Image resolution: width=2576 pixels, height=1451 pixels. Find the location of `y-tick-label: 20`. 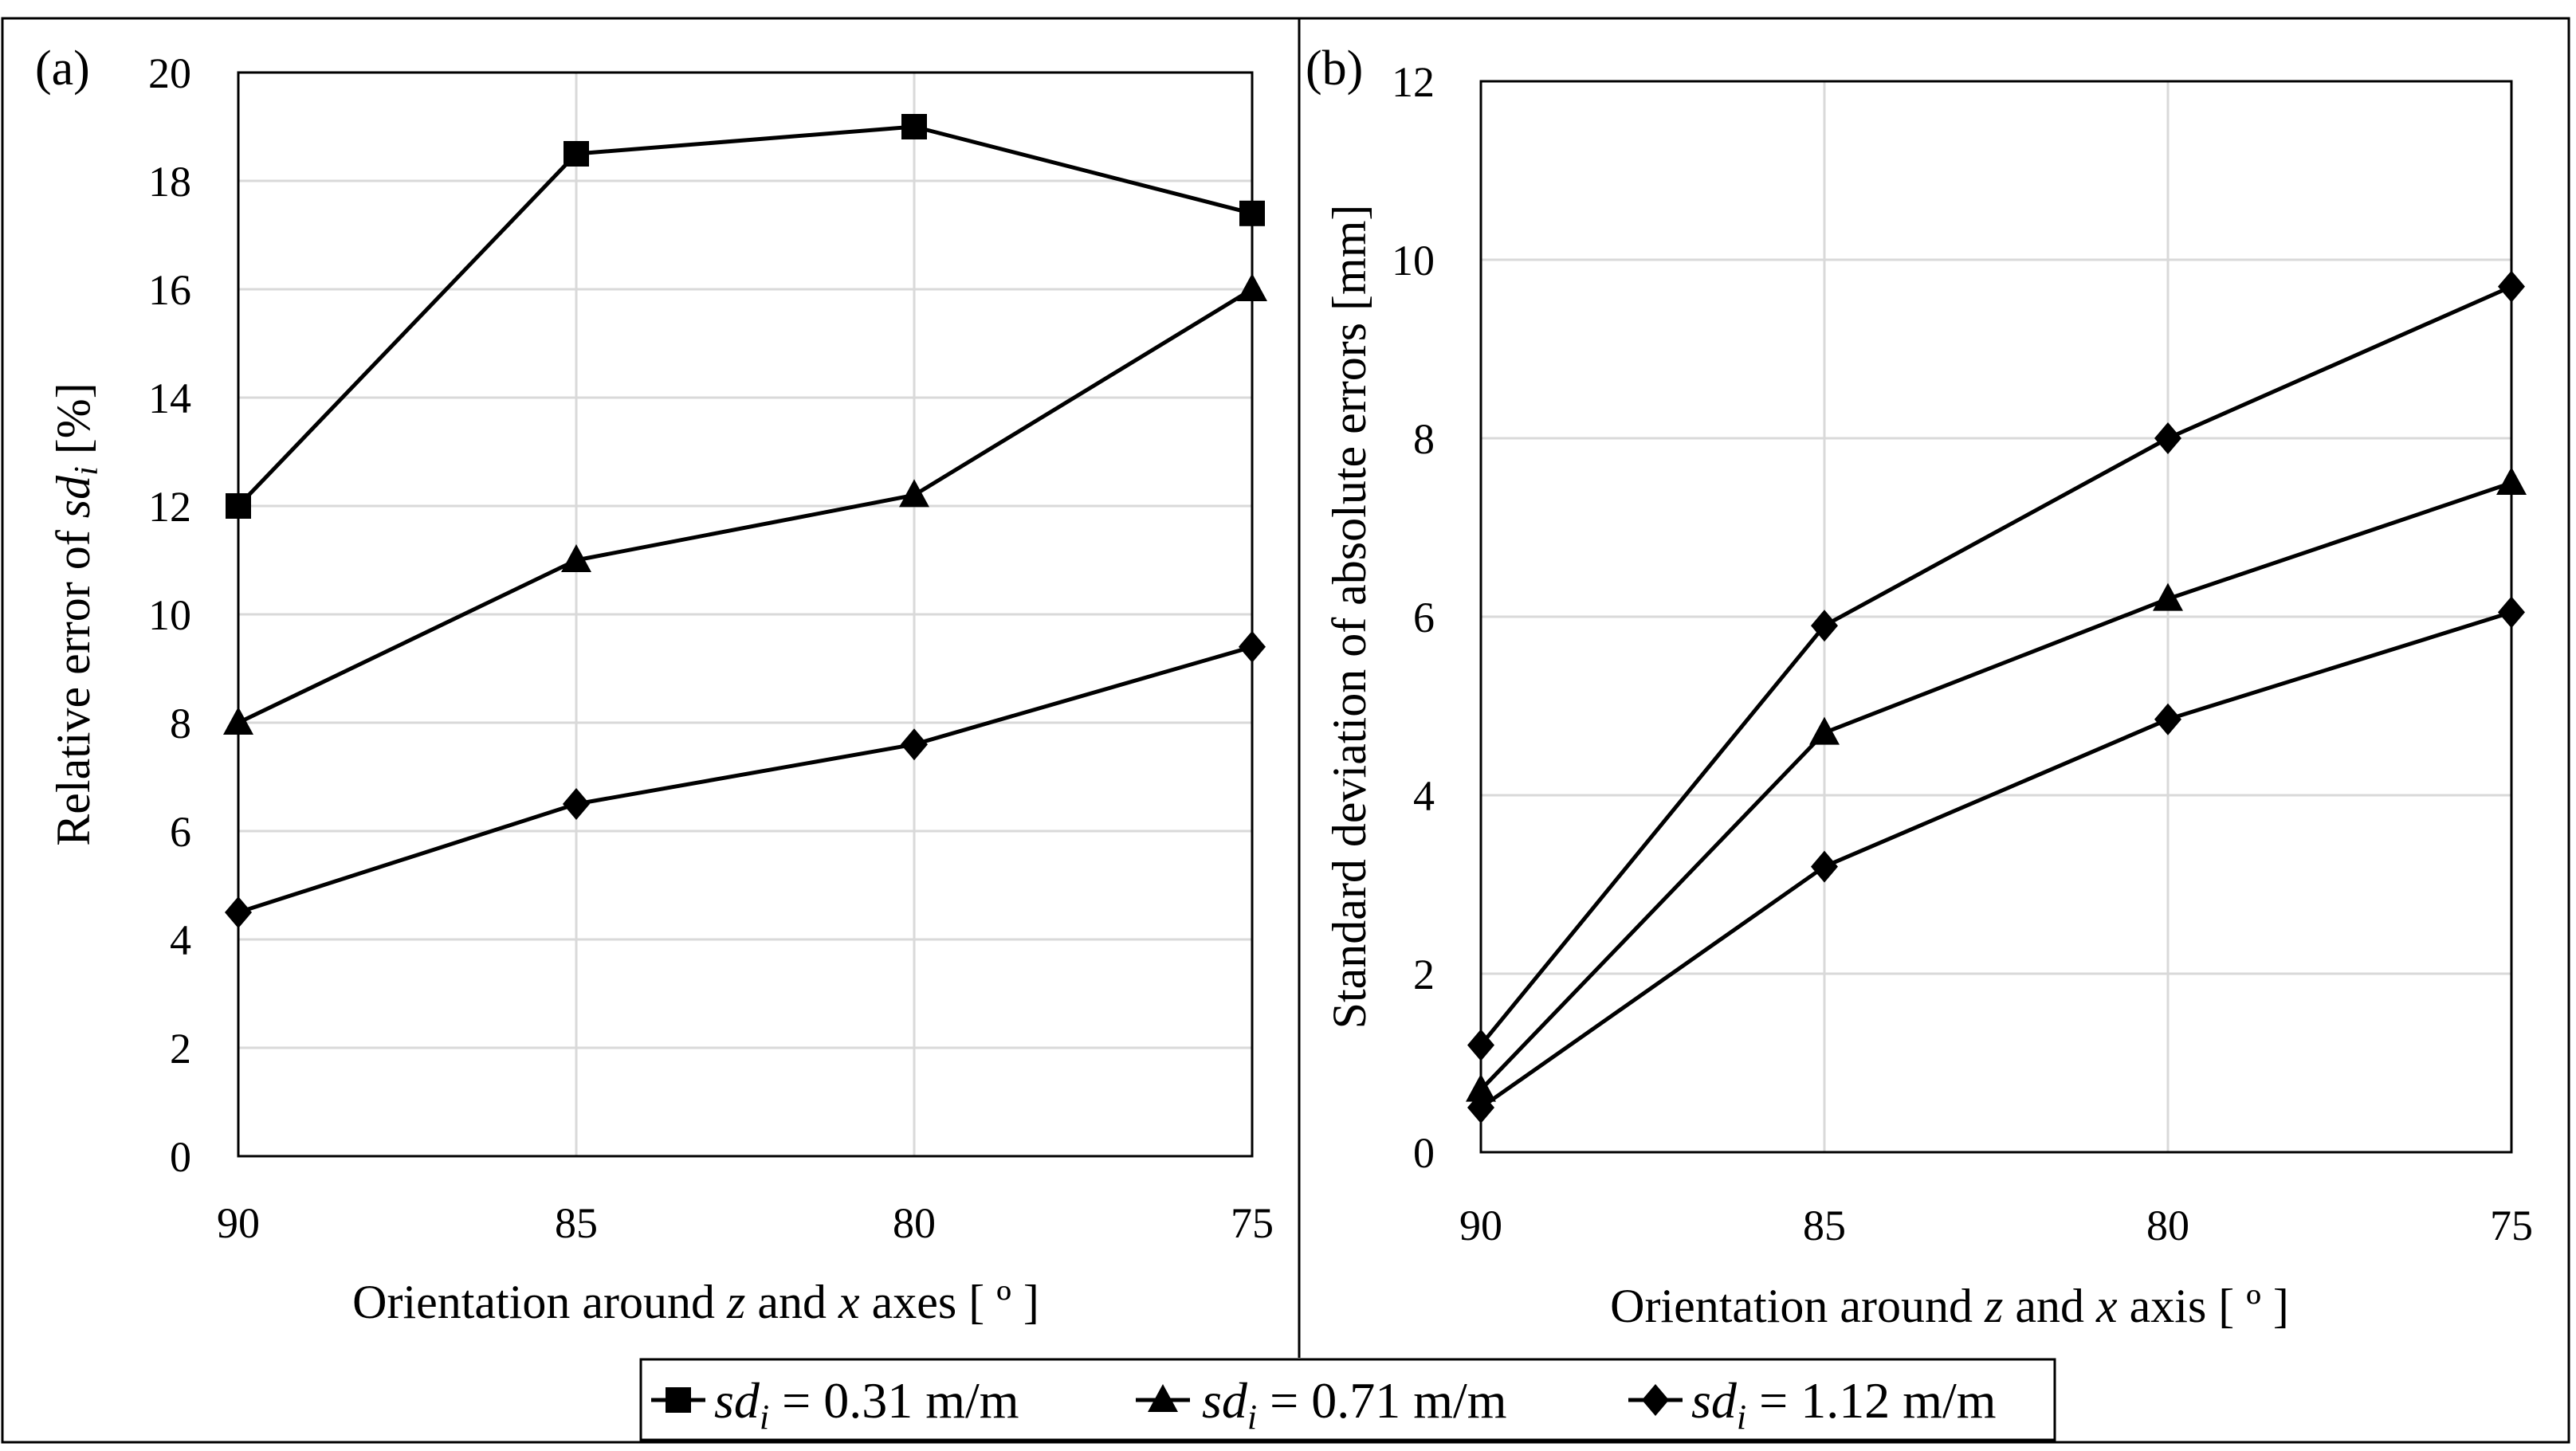

y-tick-label: 20 is located at coordinates (169, 73).